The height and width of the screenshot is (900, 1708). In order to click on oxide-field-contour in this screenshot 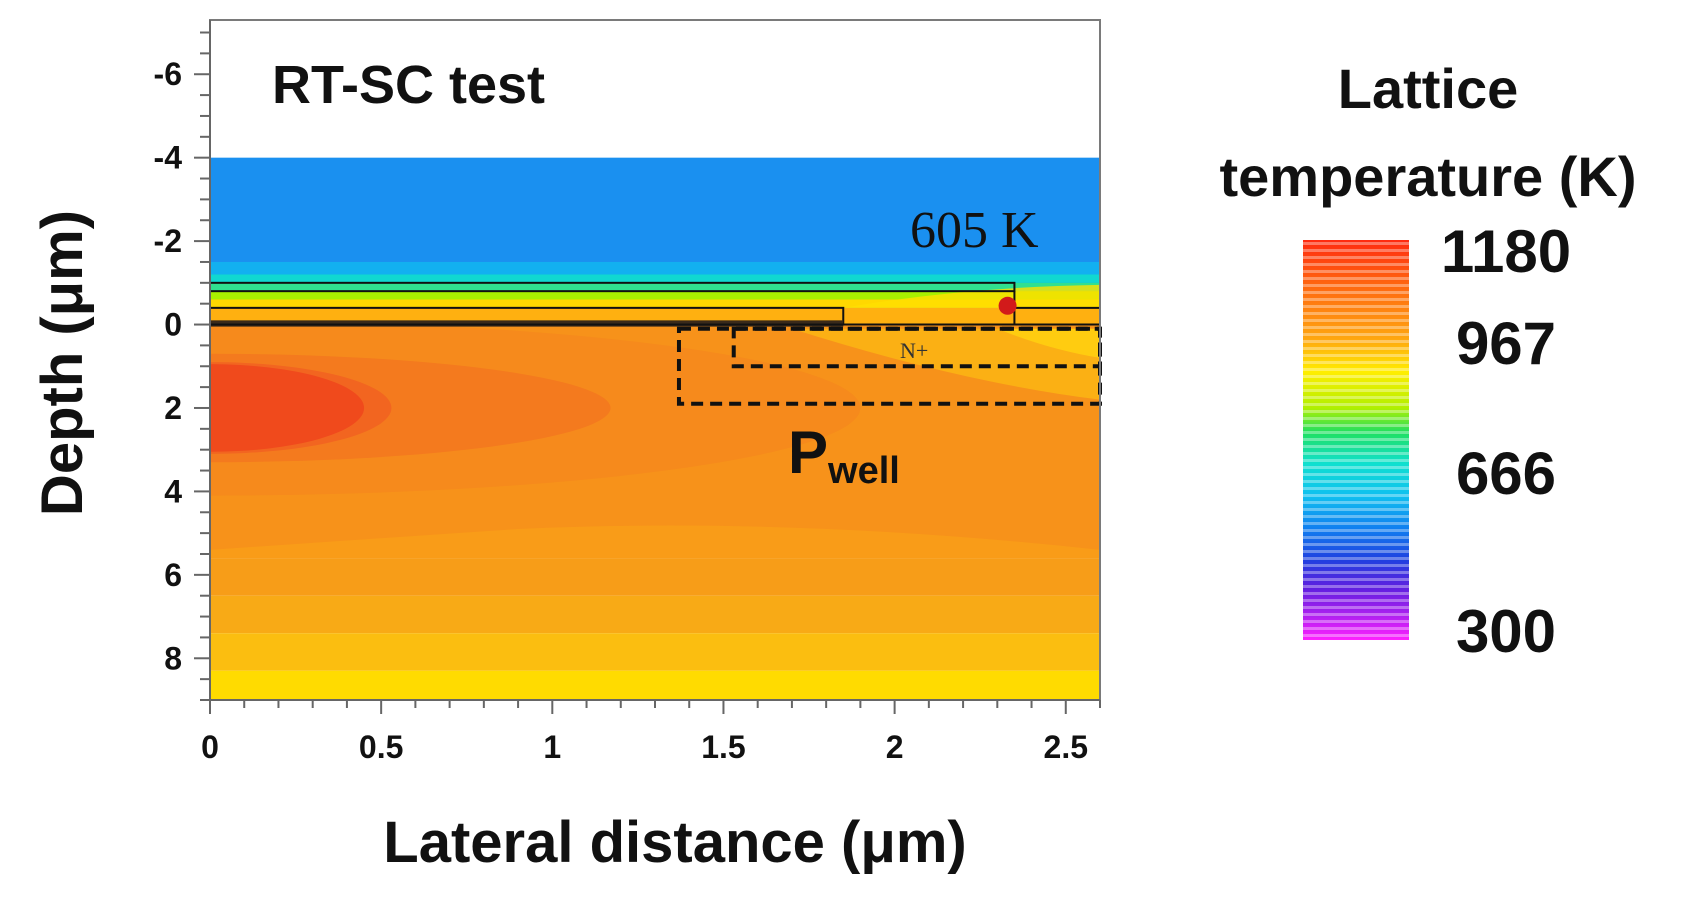, I will do `click(971, 296)`.